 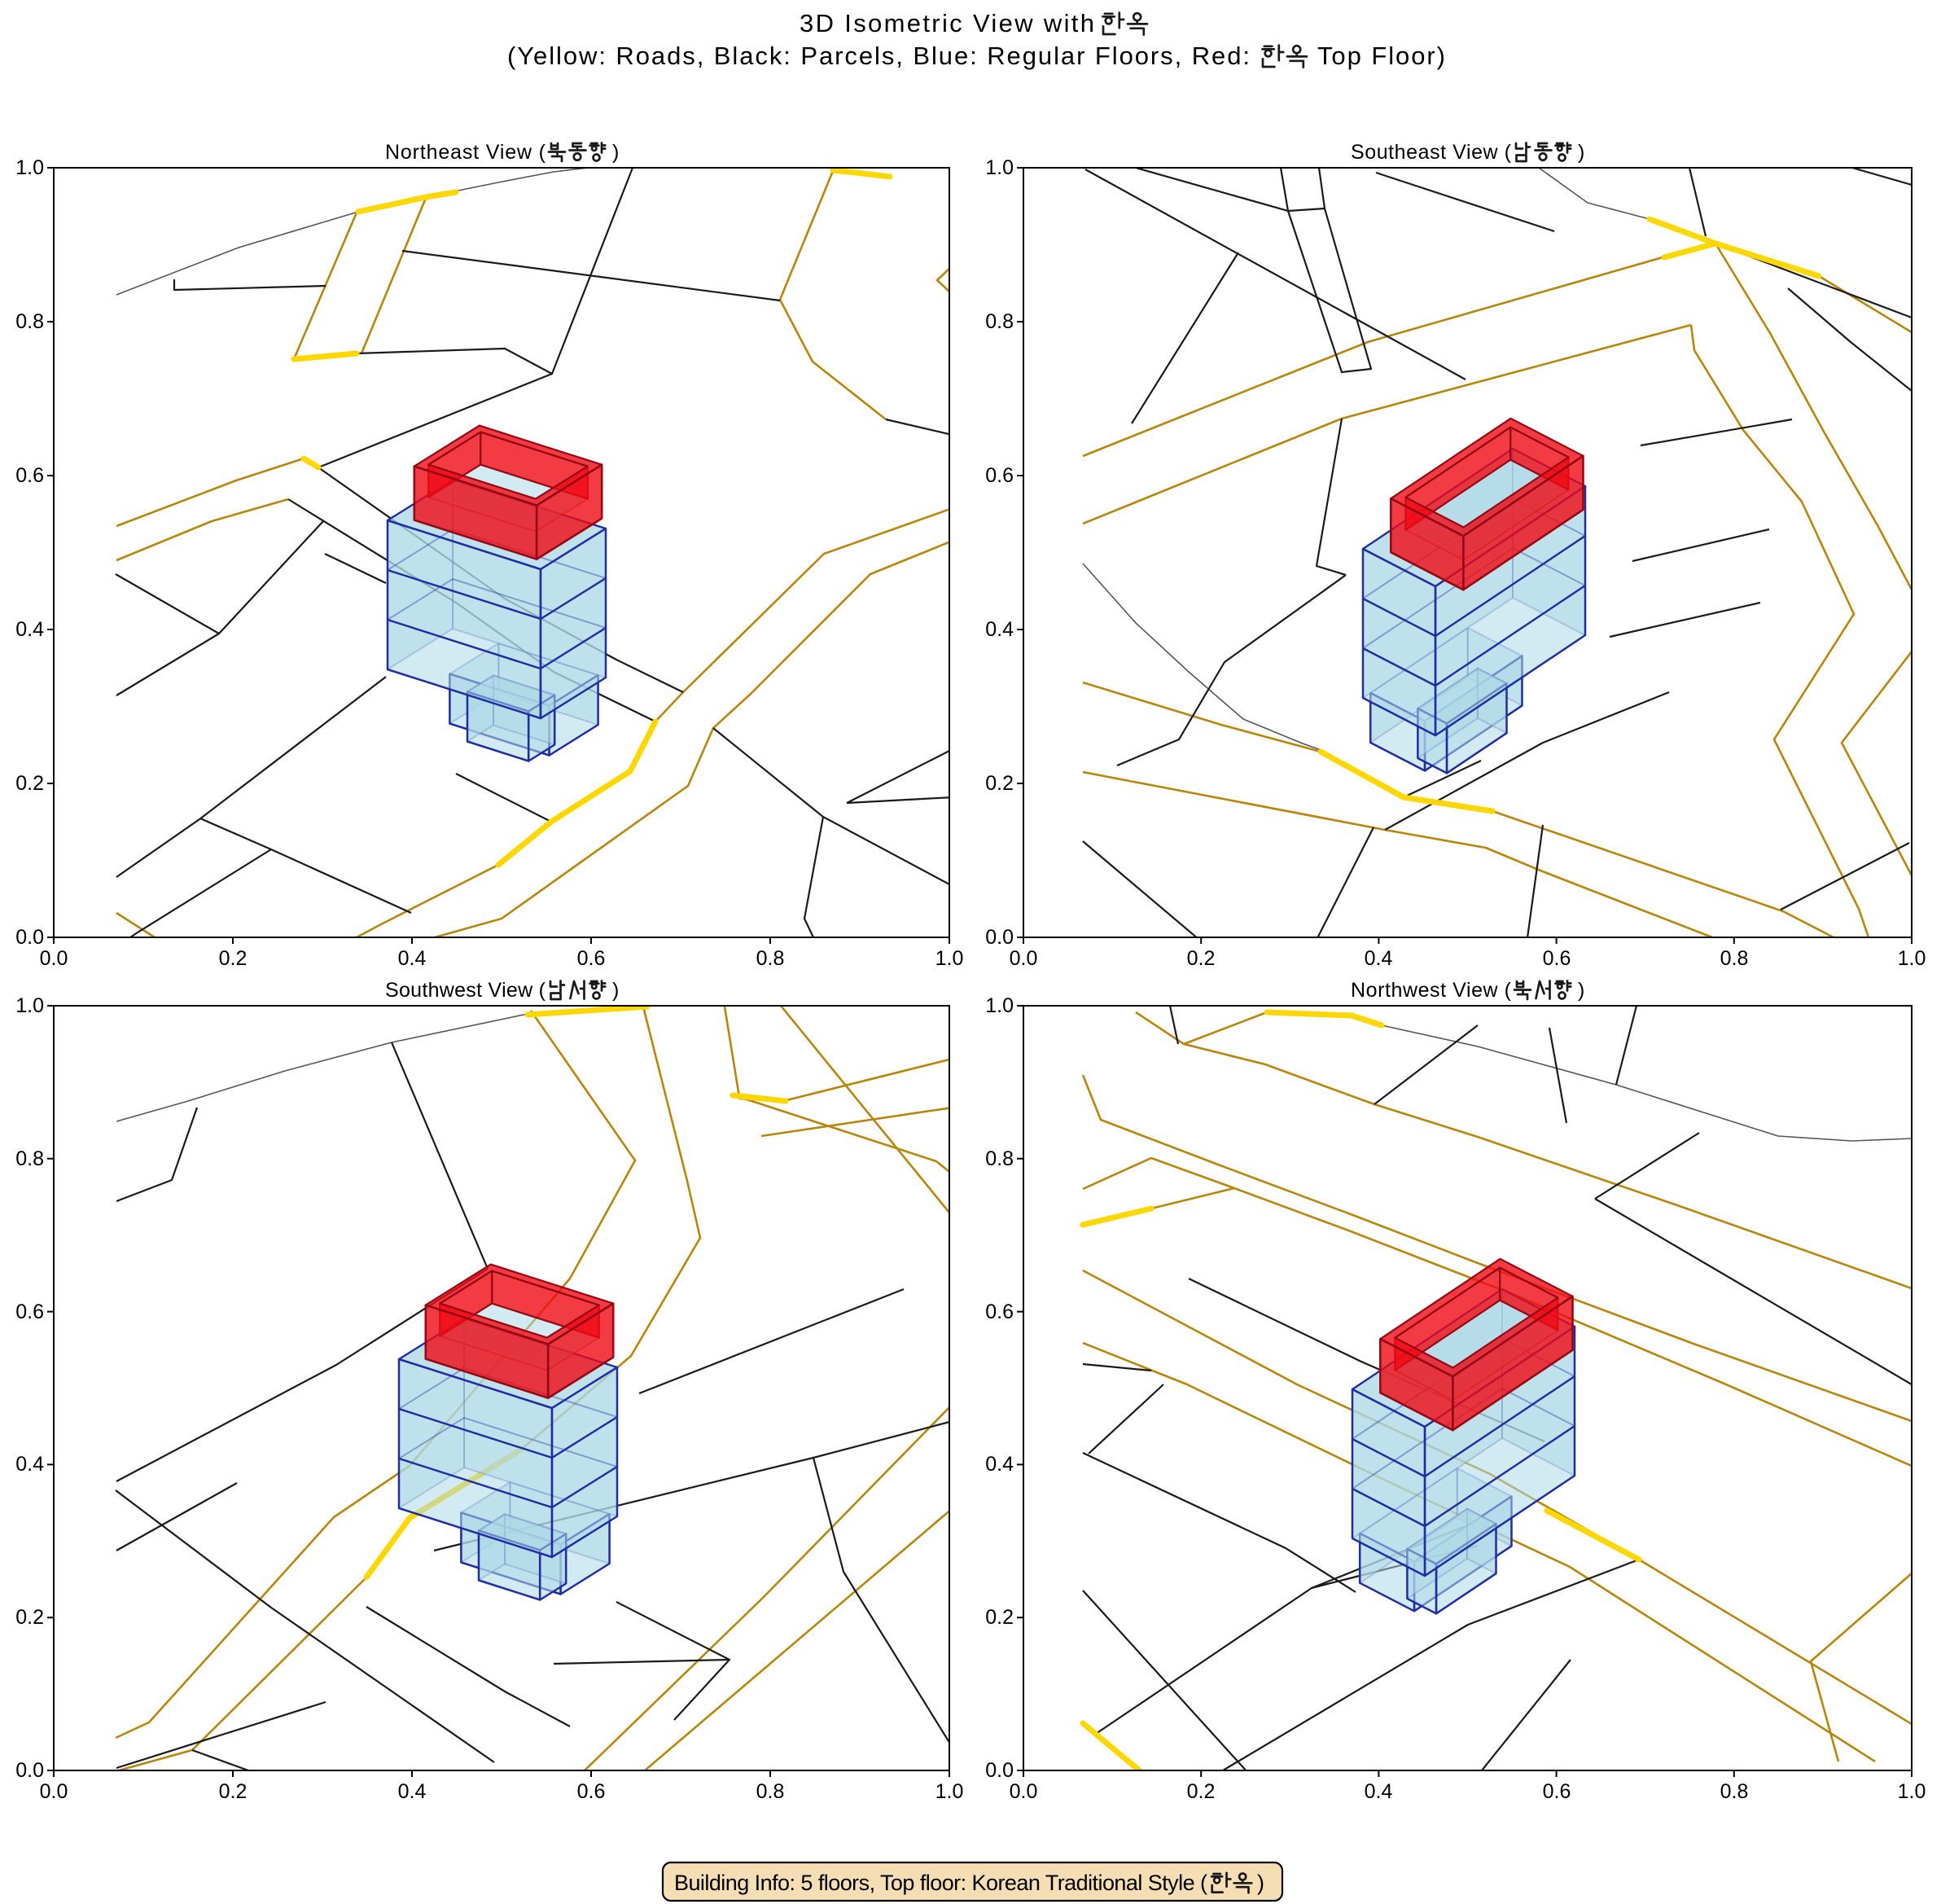 I want to click on svg-text: Northwest View (, so click(x=1431, y=991).